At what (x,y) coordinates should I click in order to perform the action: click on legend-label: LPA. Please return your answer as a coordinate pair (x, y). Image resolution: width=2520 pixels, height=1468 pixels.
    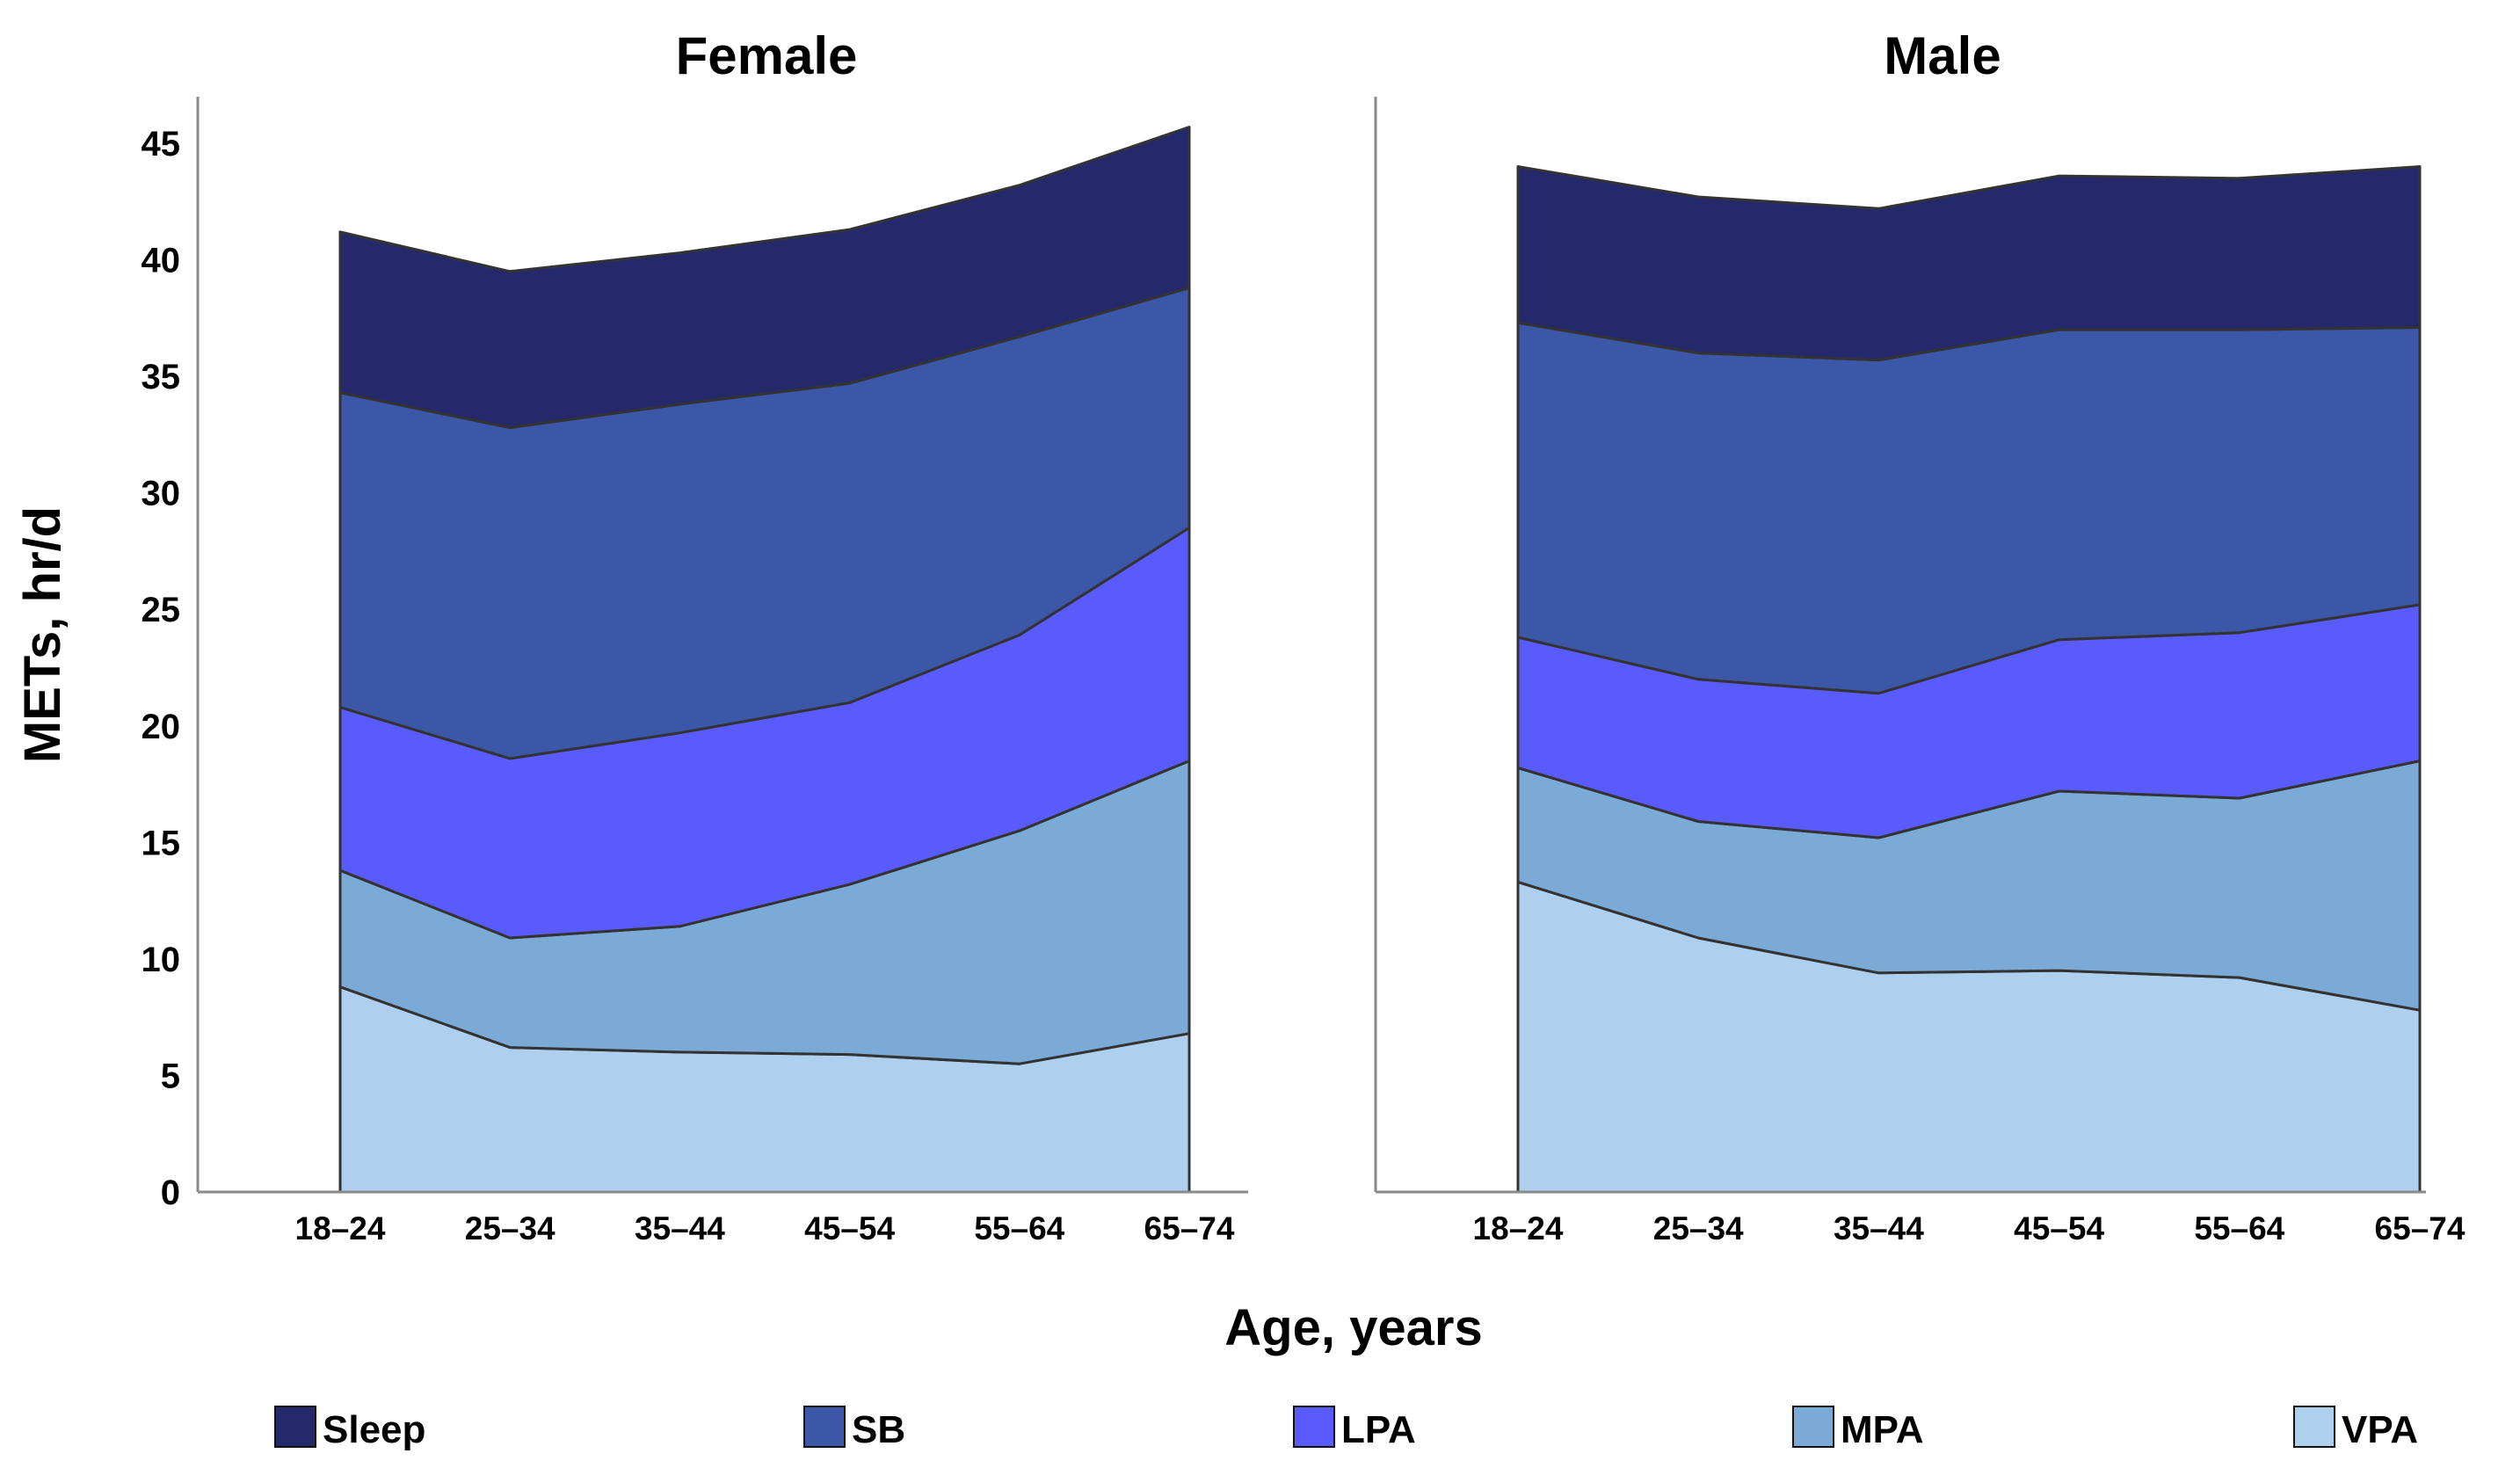
    Looking at the image, I should click on (1378, 1430).